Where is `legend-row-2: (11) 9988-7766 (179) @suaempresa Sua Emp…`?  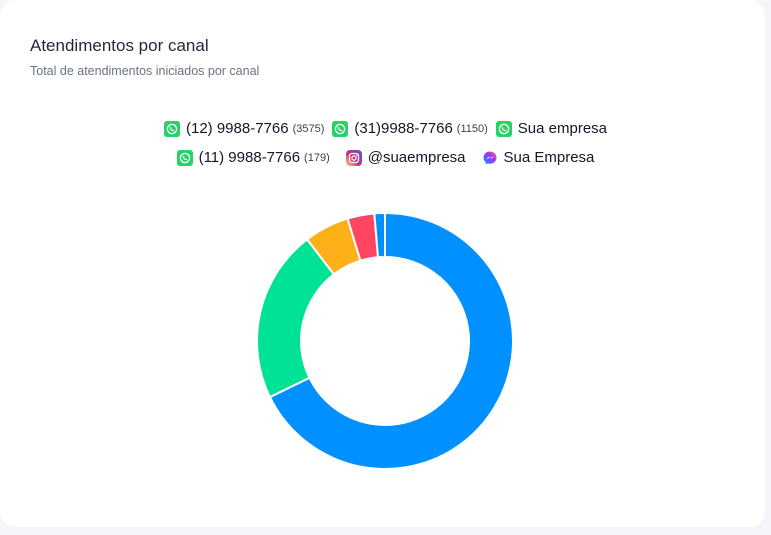 legend-row-2: (11) 9988-7766 (179) @suaempresa Sua Emp… is located at coordinates (385, 157).